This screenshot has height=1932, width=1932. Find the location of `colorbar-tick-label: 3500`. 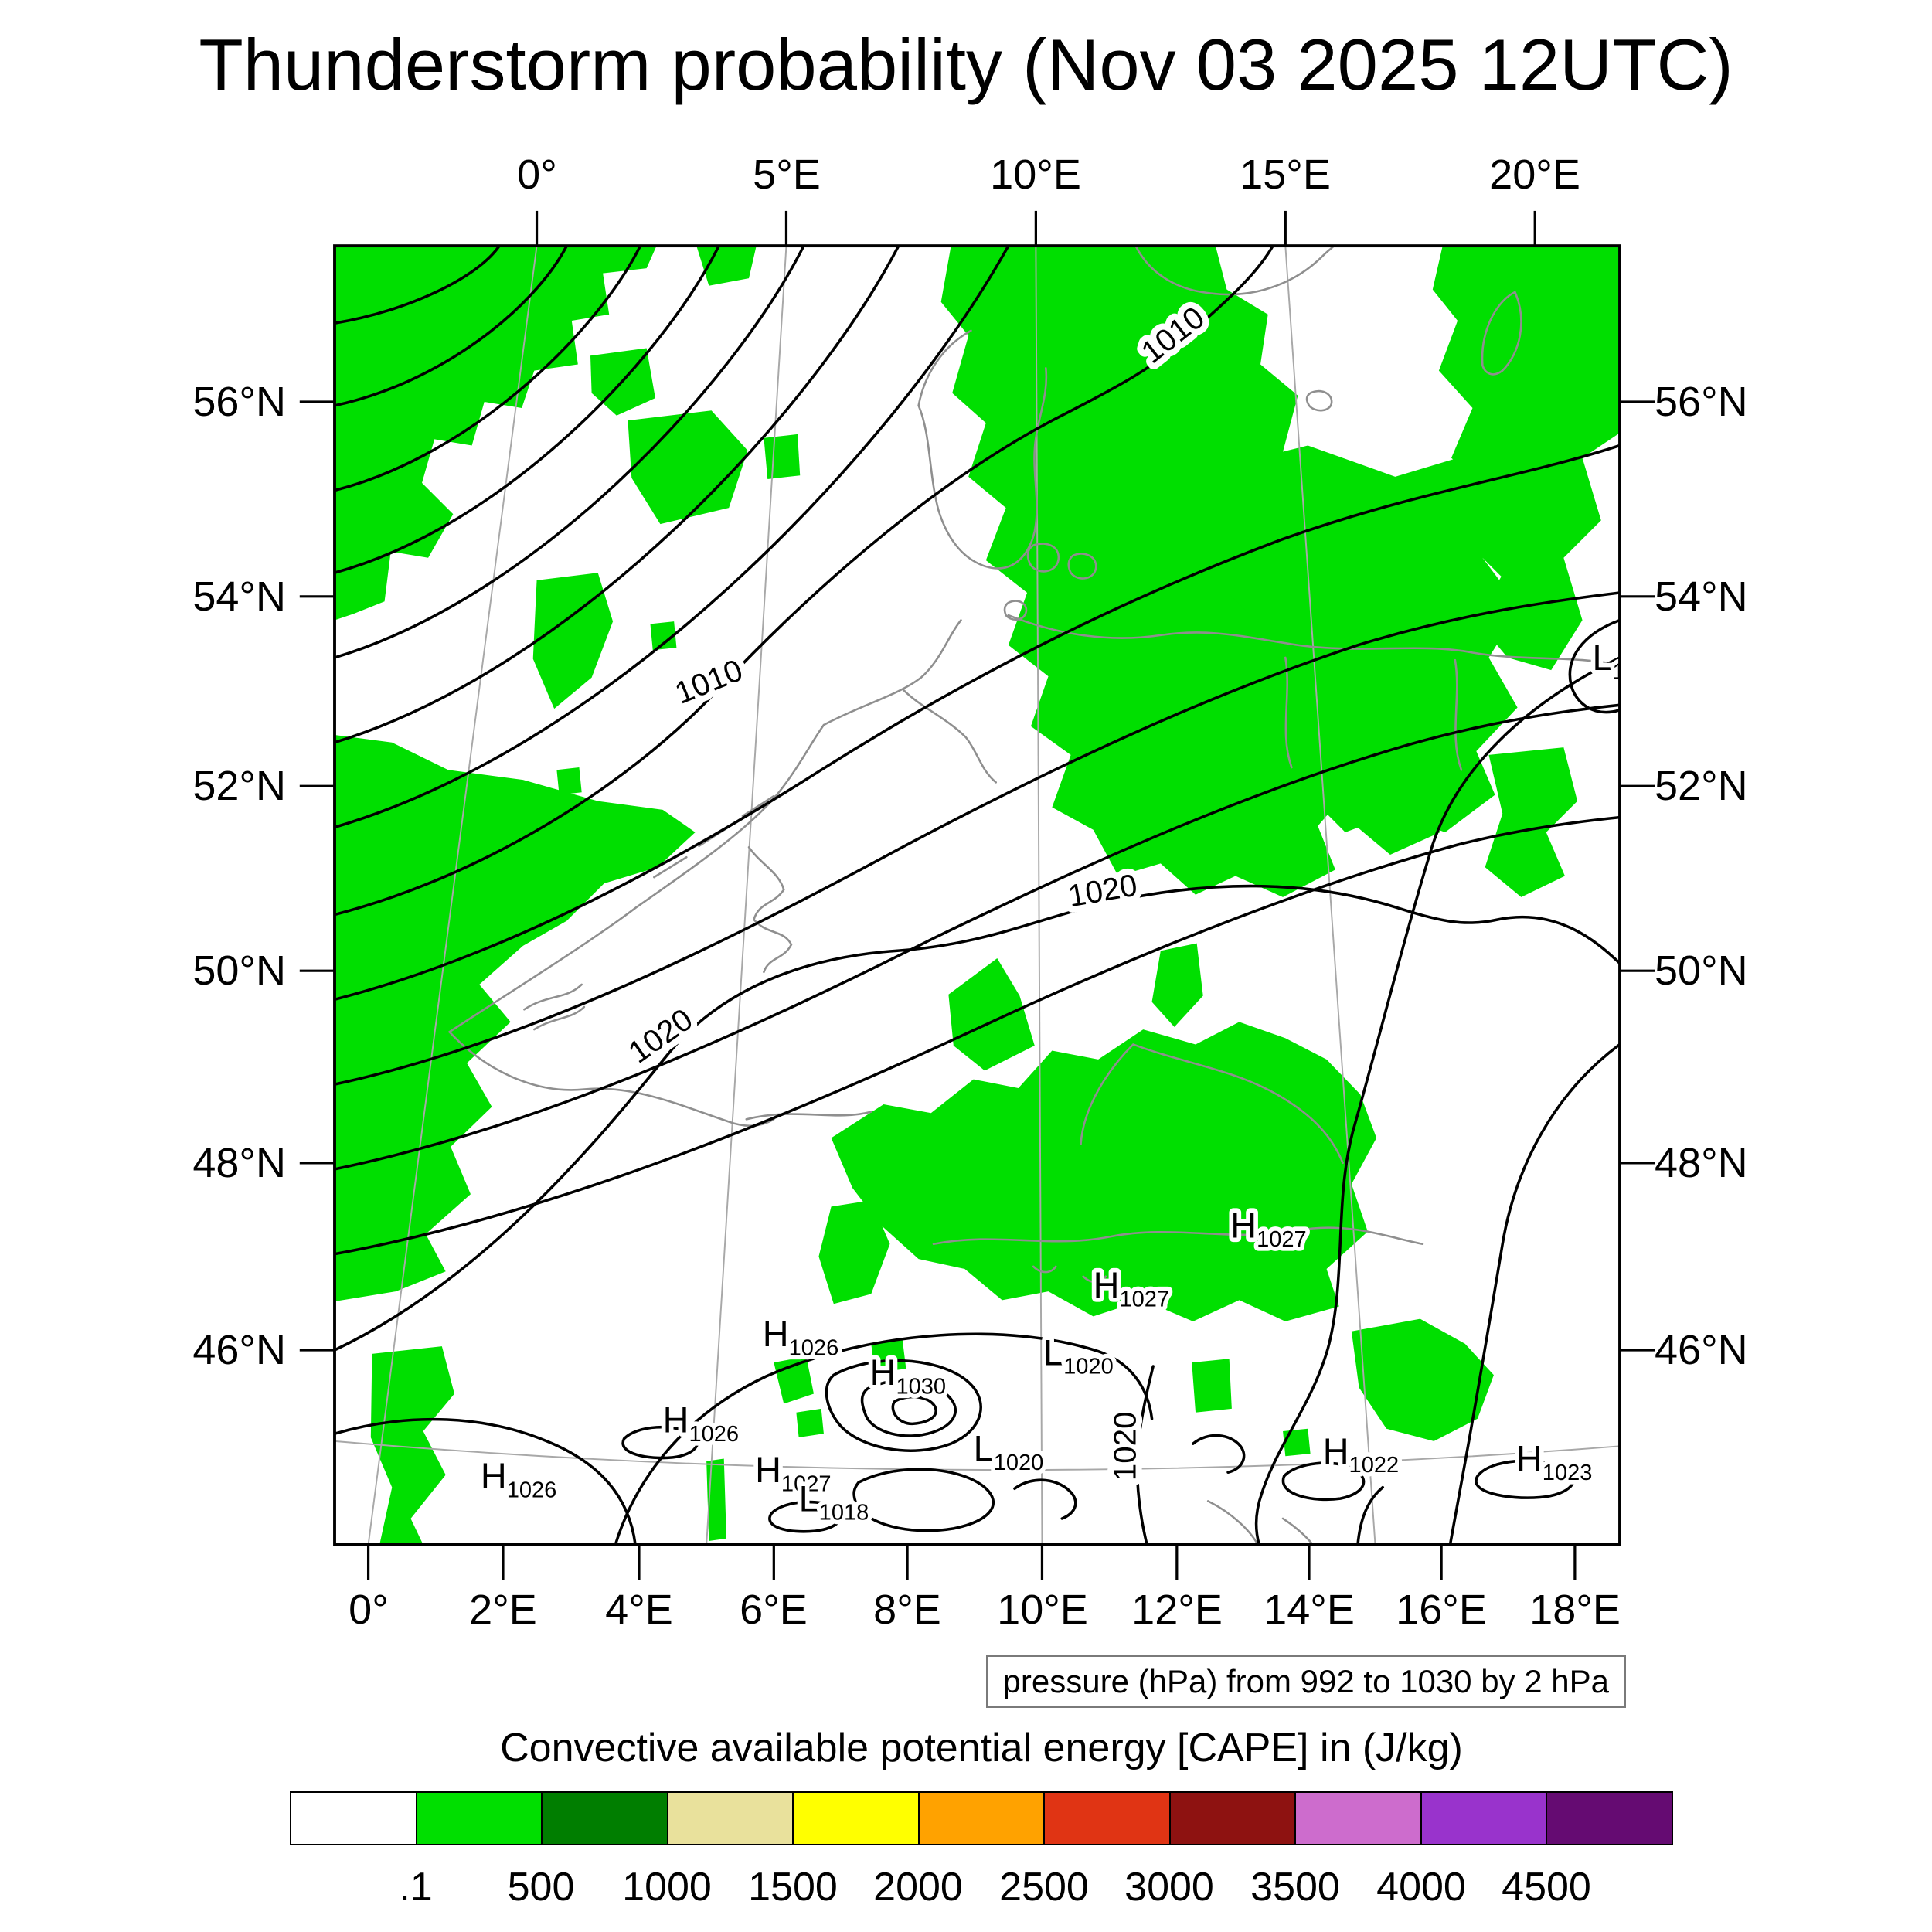

colorbar-tick-label: 3500 is located at coordinates (1295, 1887).